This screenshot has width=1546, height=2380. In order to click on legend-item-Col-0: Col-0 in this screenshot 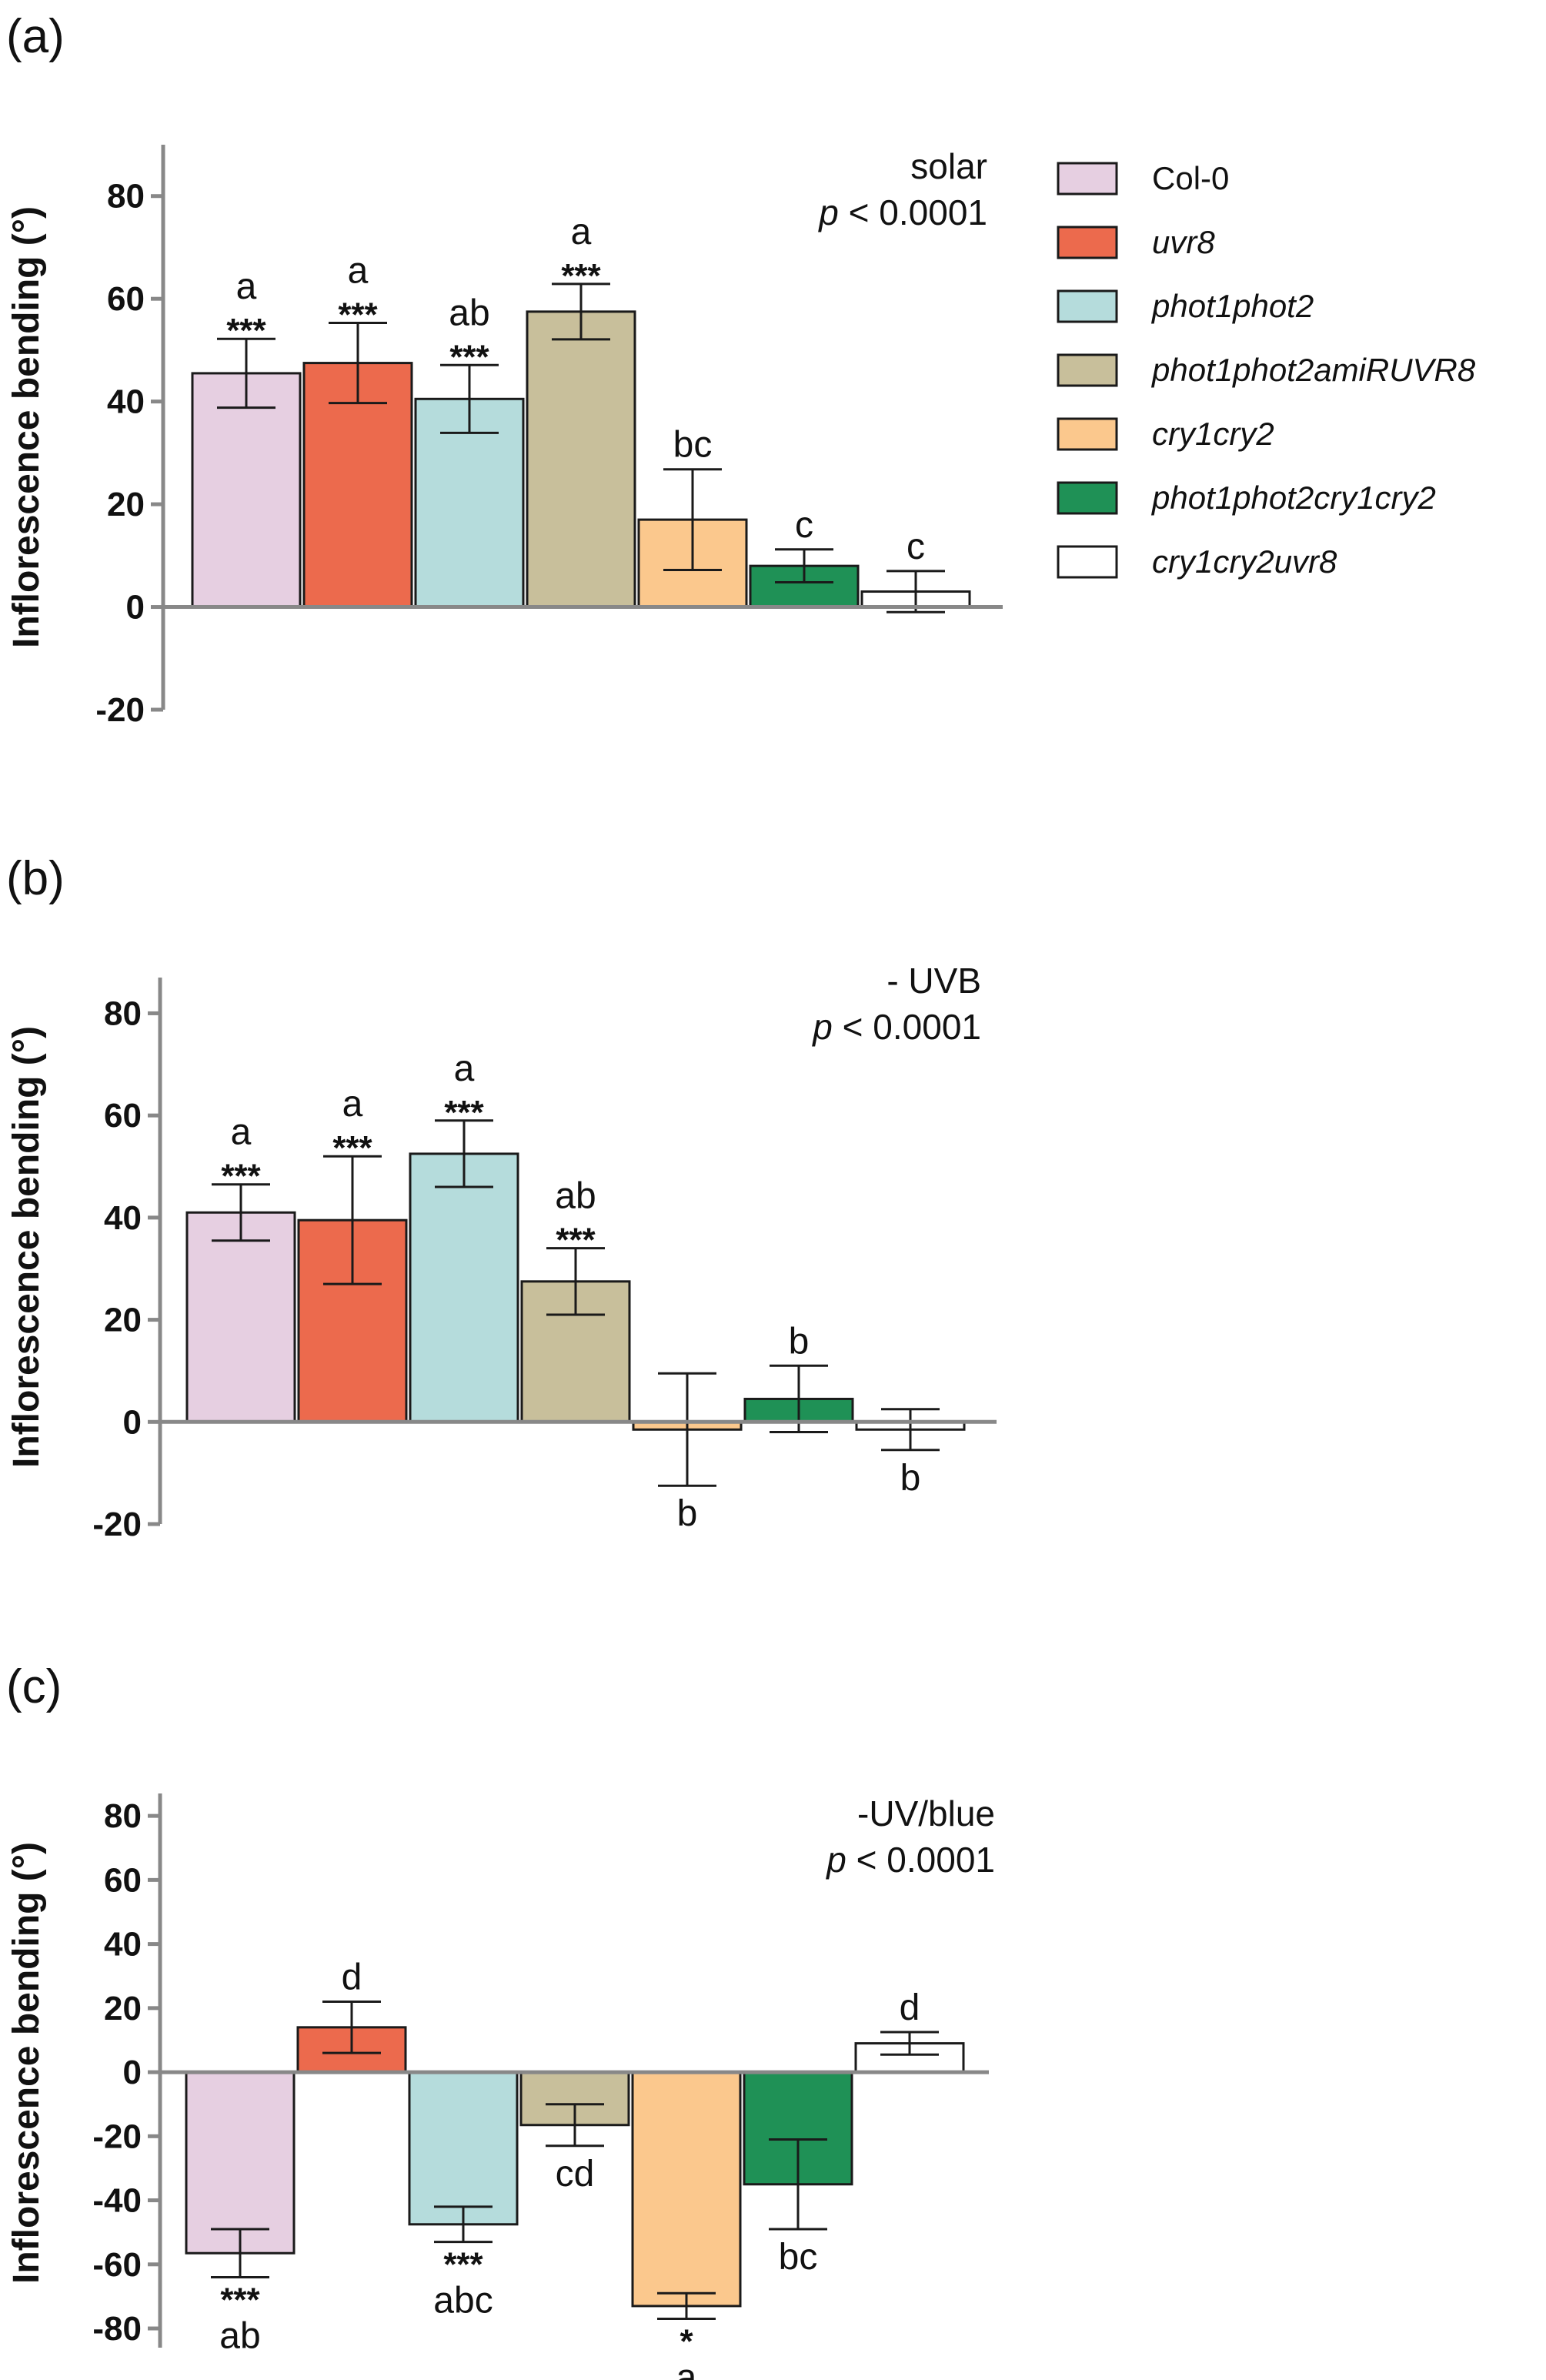, I will do `click(1143, 178)`.